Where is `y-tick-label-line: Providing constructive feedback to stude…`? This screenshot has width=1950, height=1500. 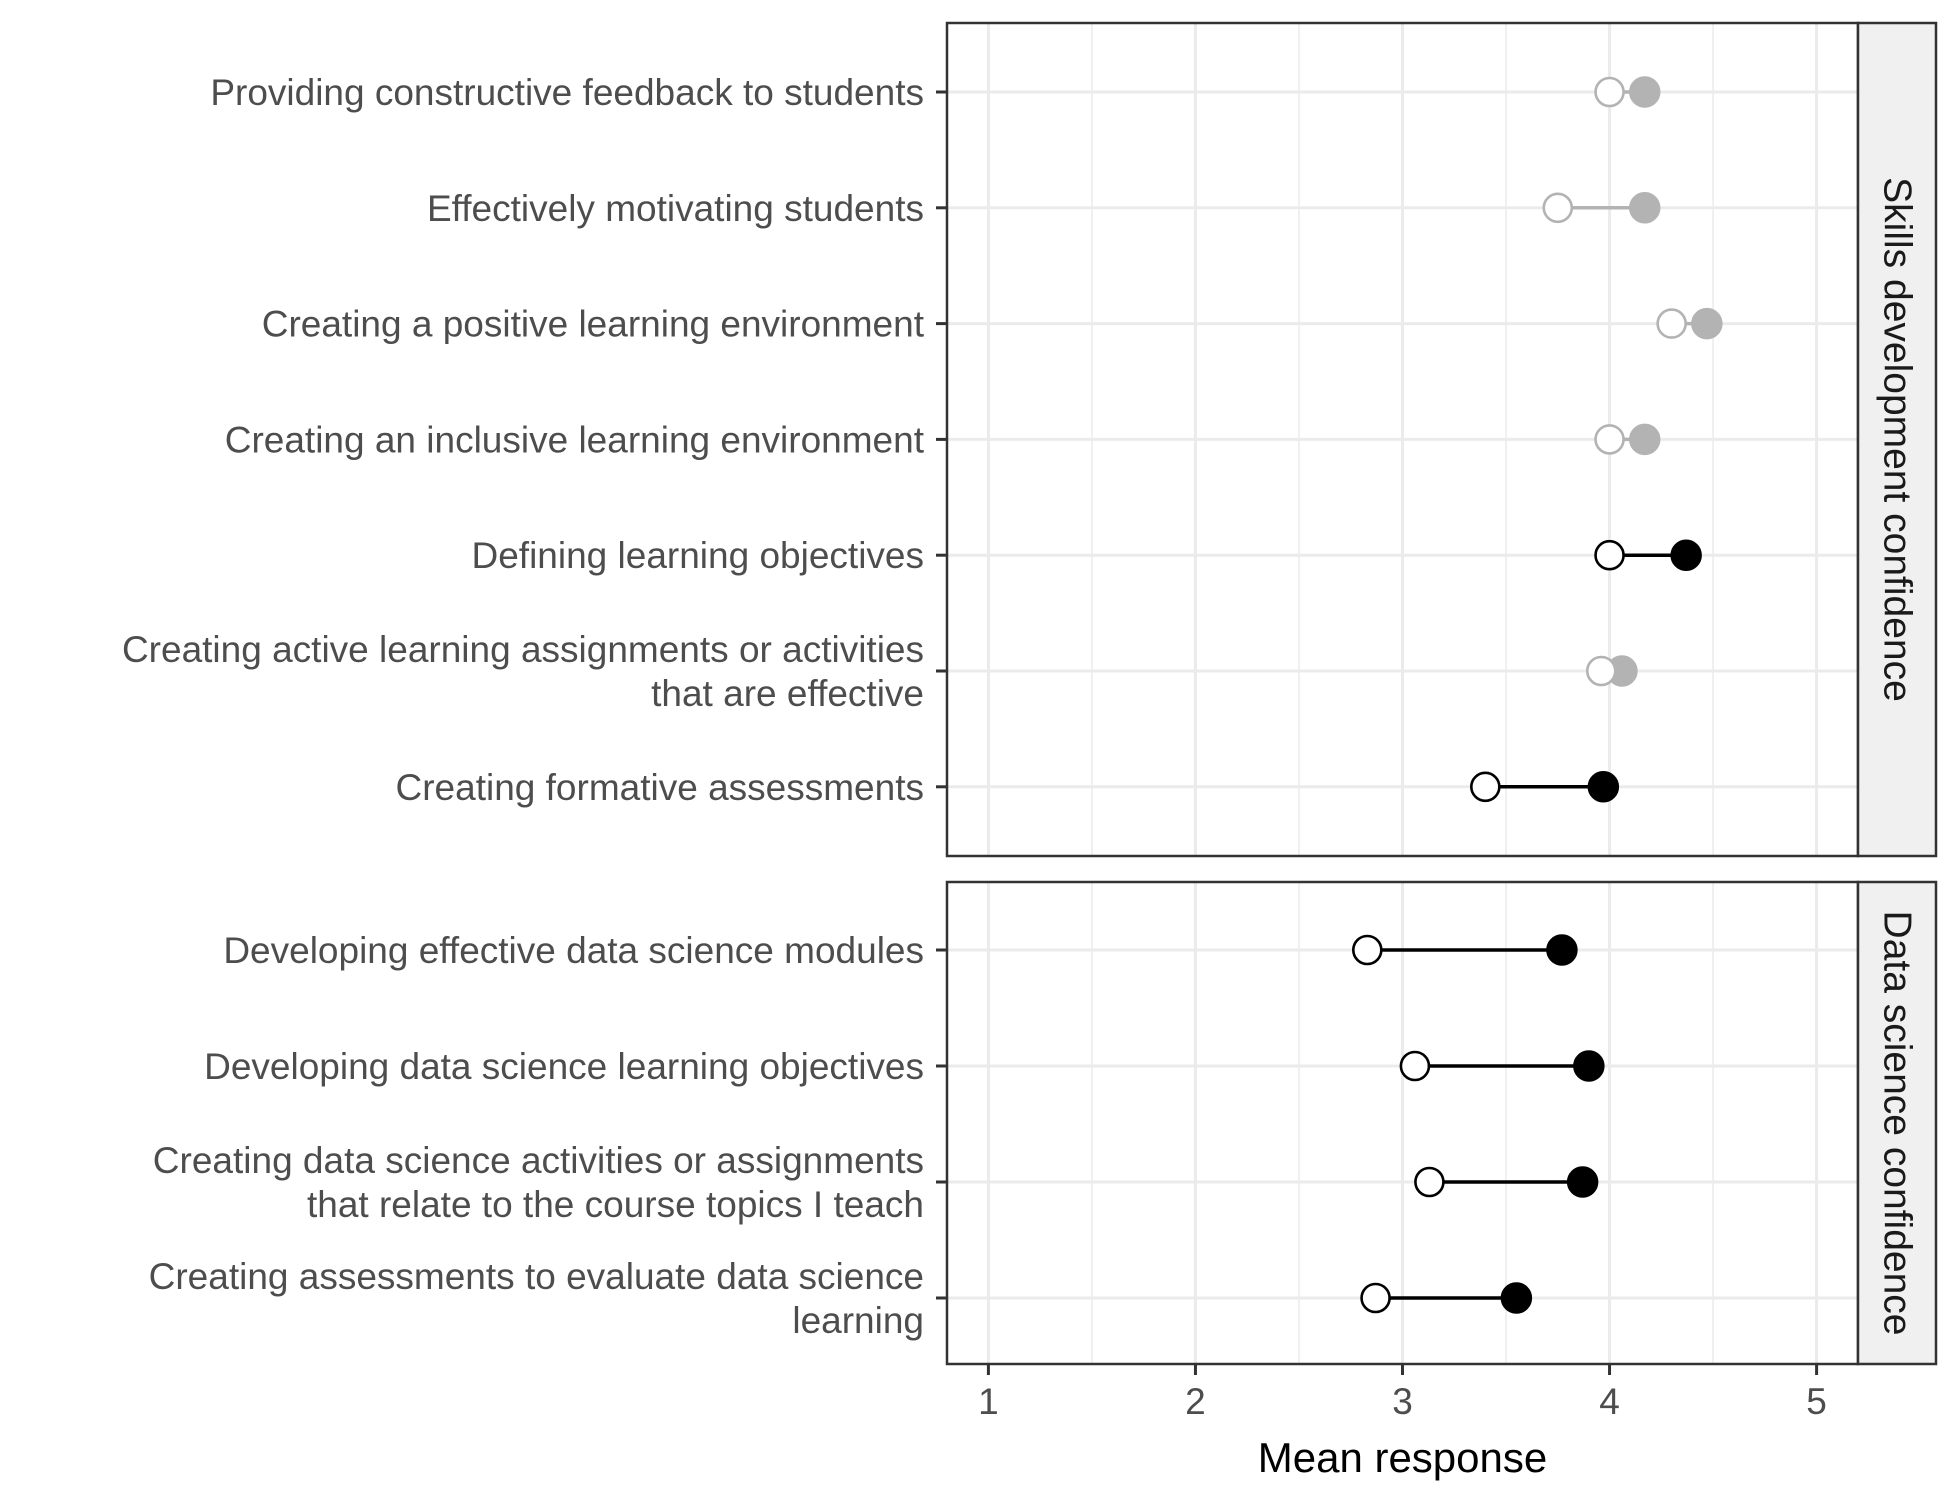 y-tick-label-line: Providing constructive feedback to stude… is located at coordinates (567, 92).